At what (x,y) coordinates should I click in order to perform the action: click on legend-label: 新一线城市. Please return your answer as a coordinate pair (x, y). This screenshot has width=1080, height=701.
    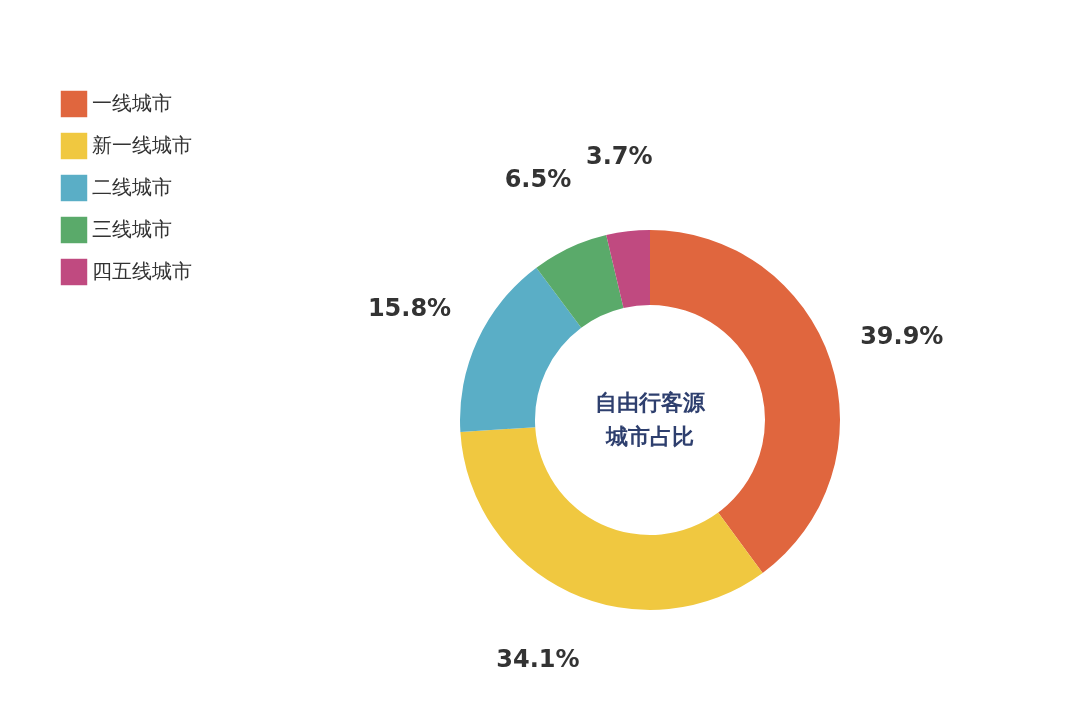
    Looking at the image, I should click on (142, 145).